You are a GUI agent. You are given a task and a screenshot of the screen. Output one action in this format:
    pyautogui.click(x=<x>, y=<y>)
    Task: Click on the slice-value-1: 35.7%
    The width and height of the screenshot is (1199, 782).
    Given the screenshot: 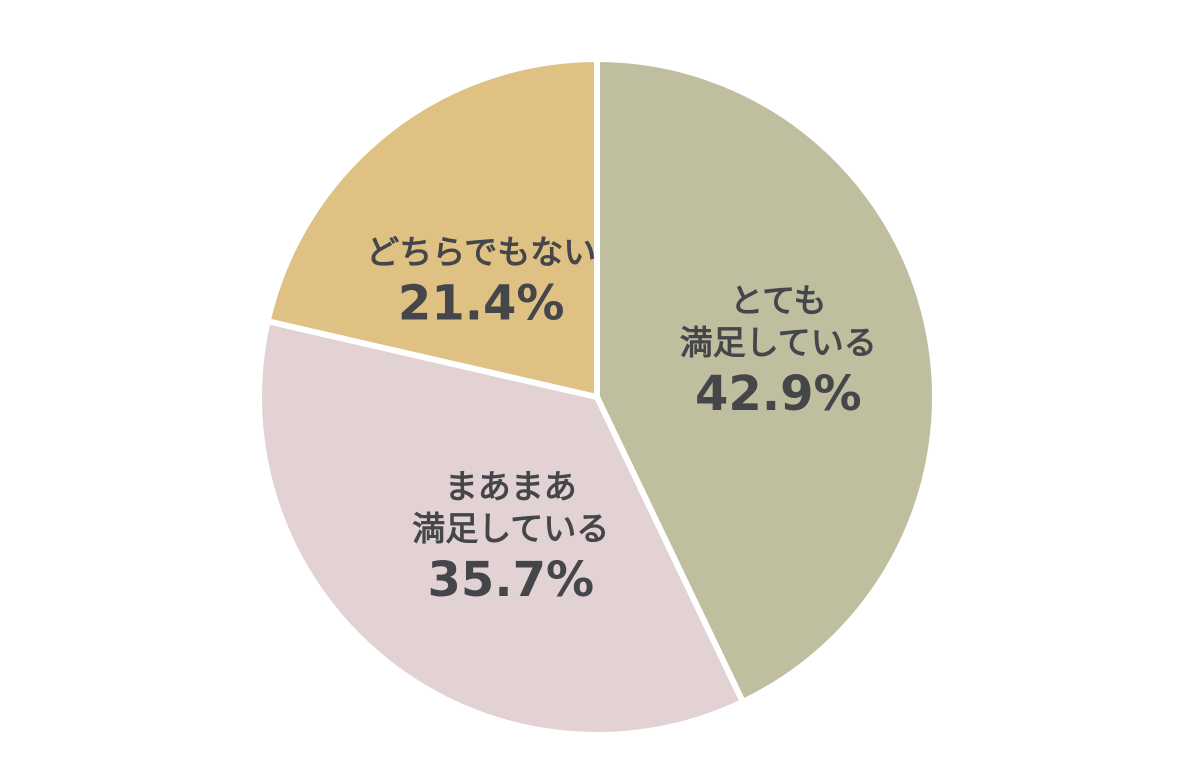 What is the action you would take?
    pyautogui.click(x=511, y=580)
    